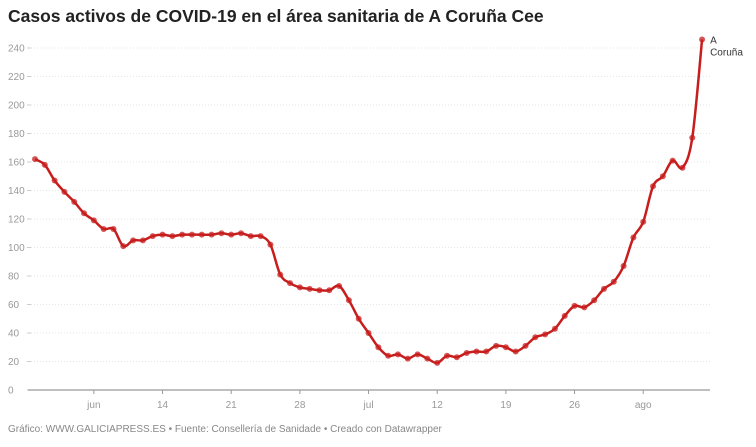 This screenshot has height=447, width=756. Describe the element at coordinates (368, 405) in the screenshot. I see `x-tick-label: jul` at that location.